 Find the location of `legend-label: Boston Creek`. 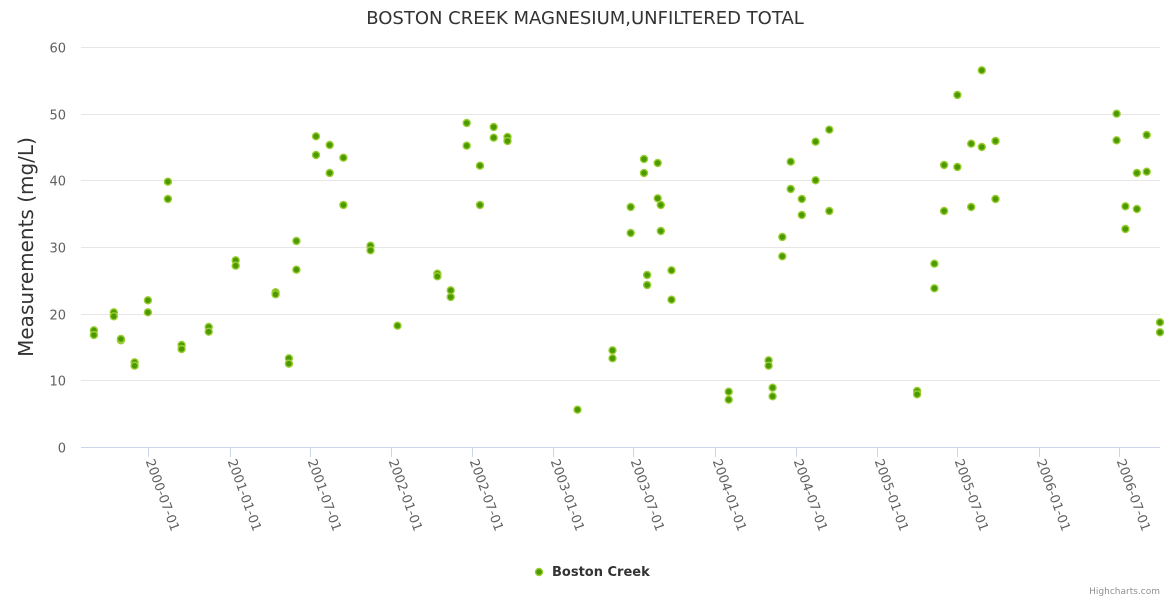

legend-label: Boston Creek is located at coordinates (601, 572).